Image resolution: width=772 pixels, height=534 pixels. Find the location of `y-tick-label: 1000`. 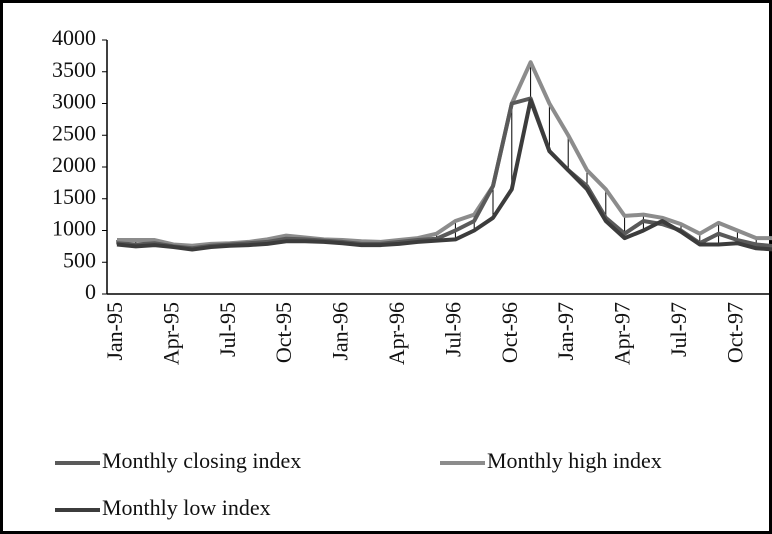

y-tick-label: 1000 is located at coordinates (74, 228).